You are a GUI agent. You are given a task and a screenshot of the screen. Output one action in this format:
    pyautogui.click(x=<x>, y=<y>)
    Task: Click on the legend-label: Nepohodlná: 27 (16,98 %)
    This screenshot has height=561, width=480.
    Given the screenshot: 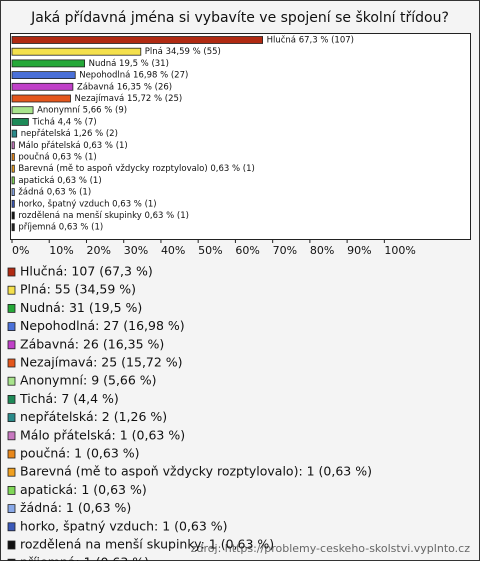 What is the action you would take?
    pyautogui.click(x=102, y=325)
    